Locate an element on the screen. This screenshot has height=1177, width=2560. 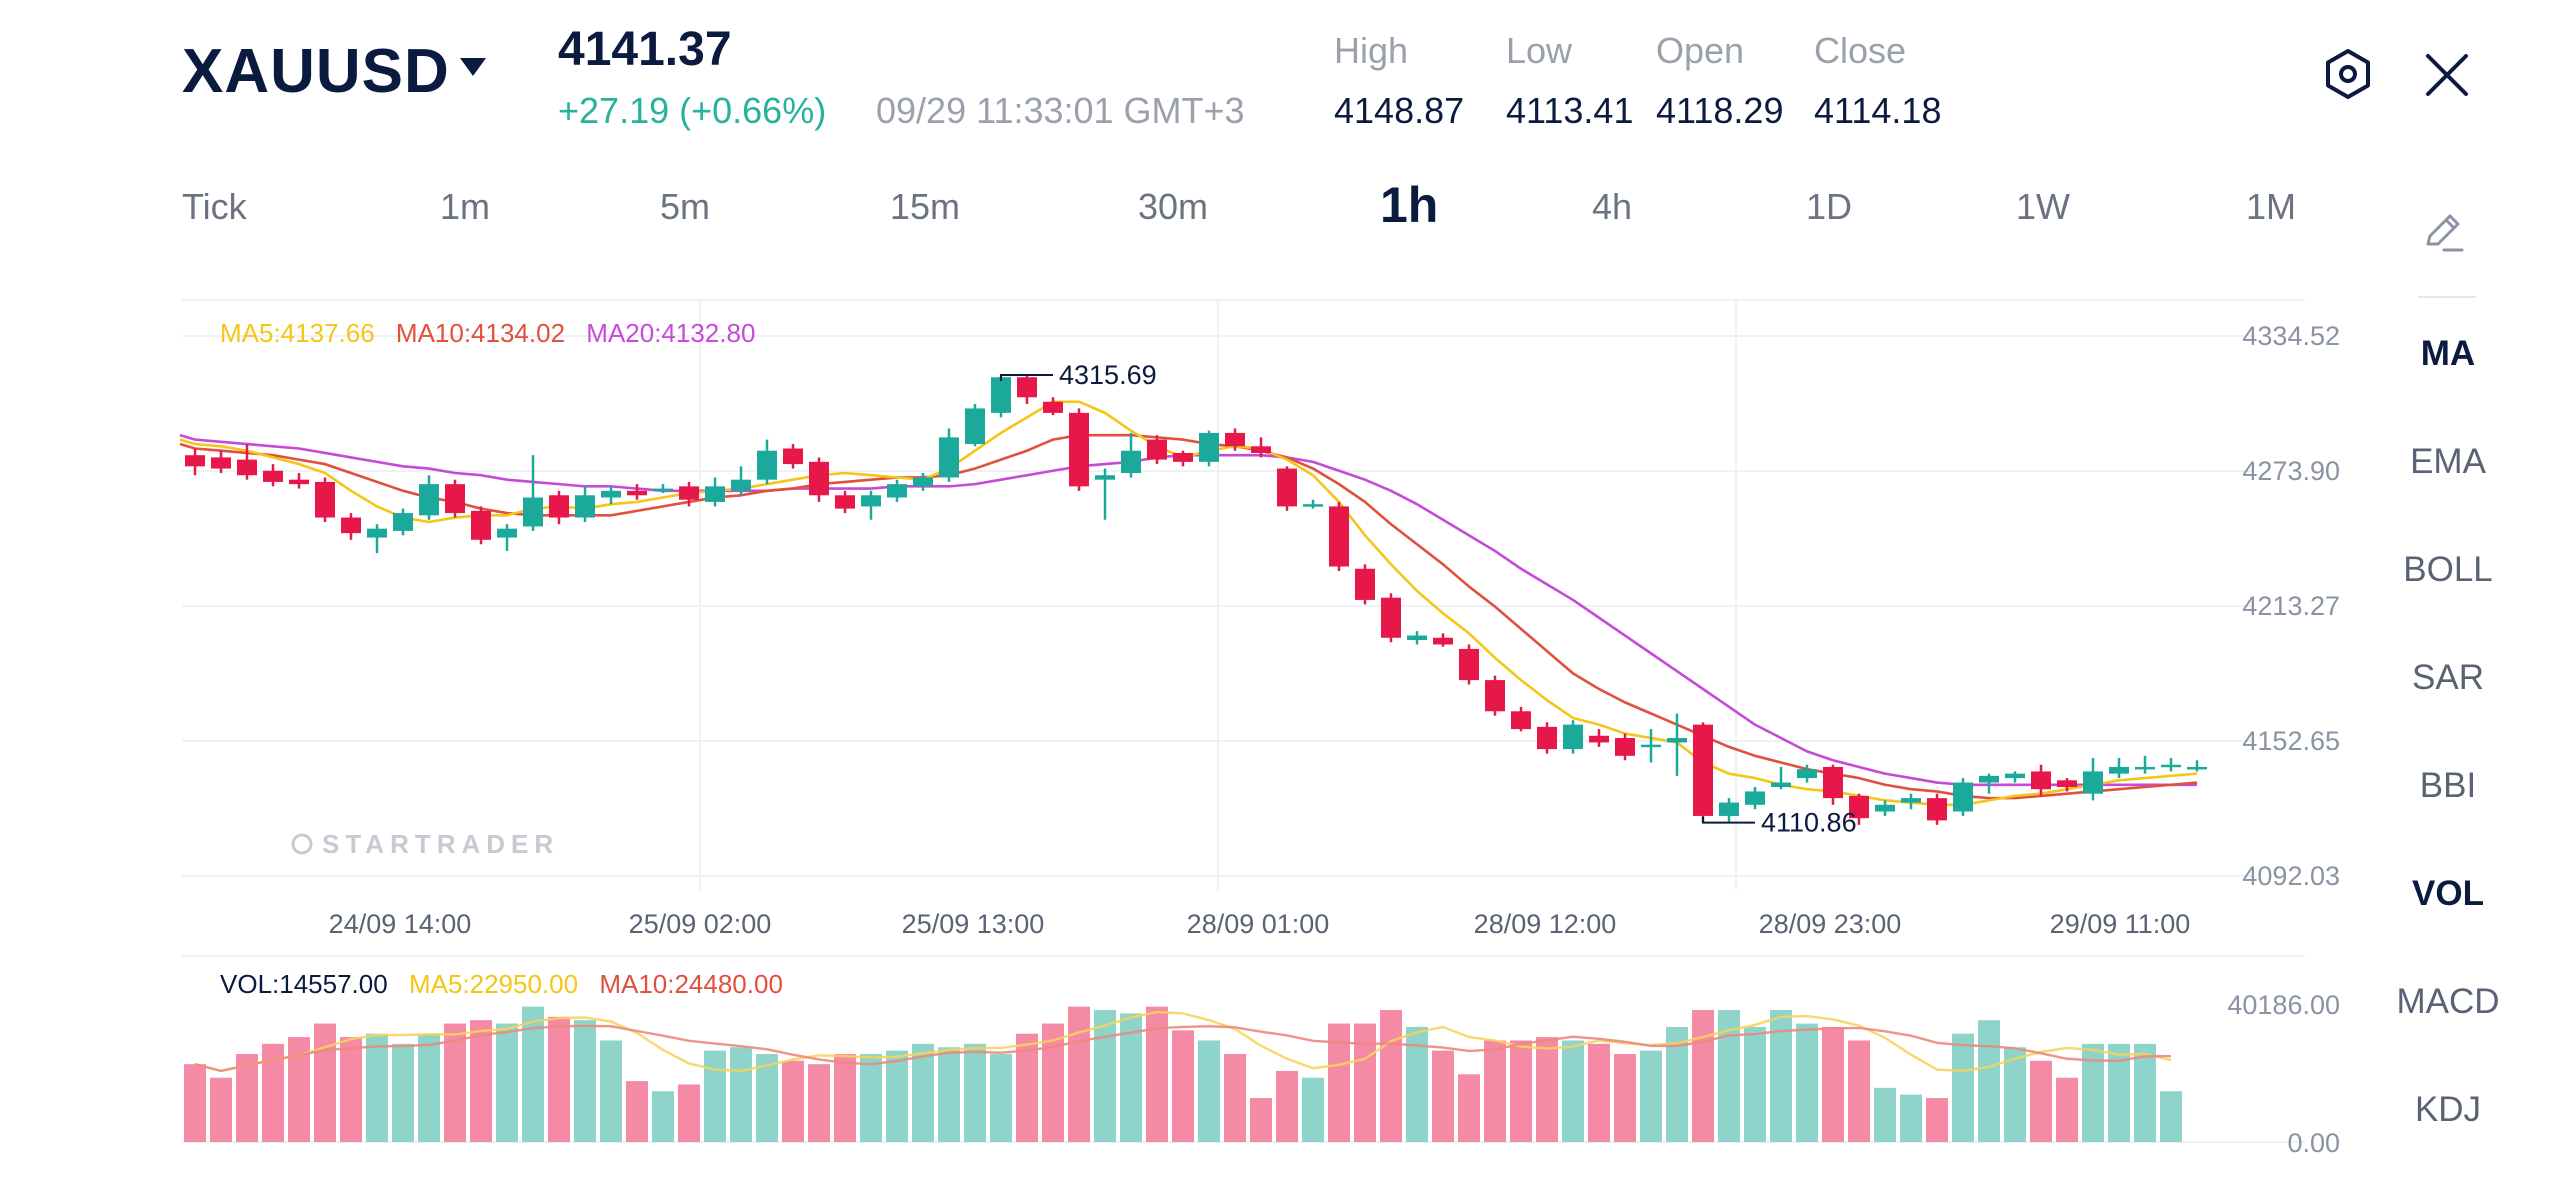
tab-4h: 4h is located at coordinates (1612, 206).